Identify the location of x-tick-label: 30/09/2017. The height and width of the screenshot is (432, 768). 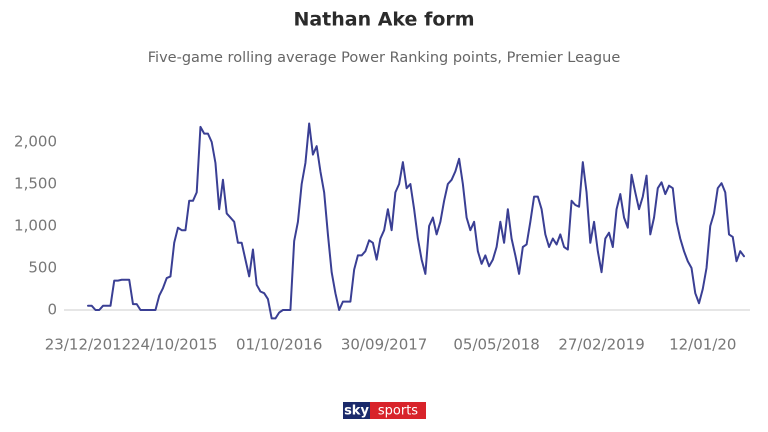
(384, 345).